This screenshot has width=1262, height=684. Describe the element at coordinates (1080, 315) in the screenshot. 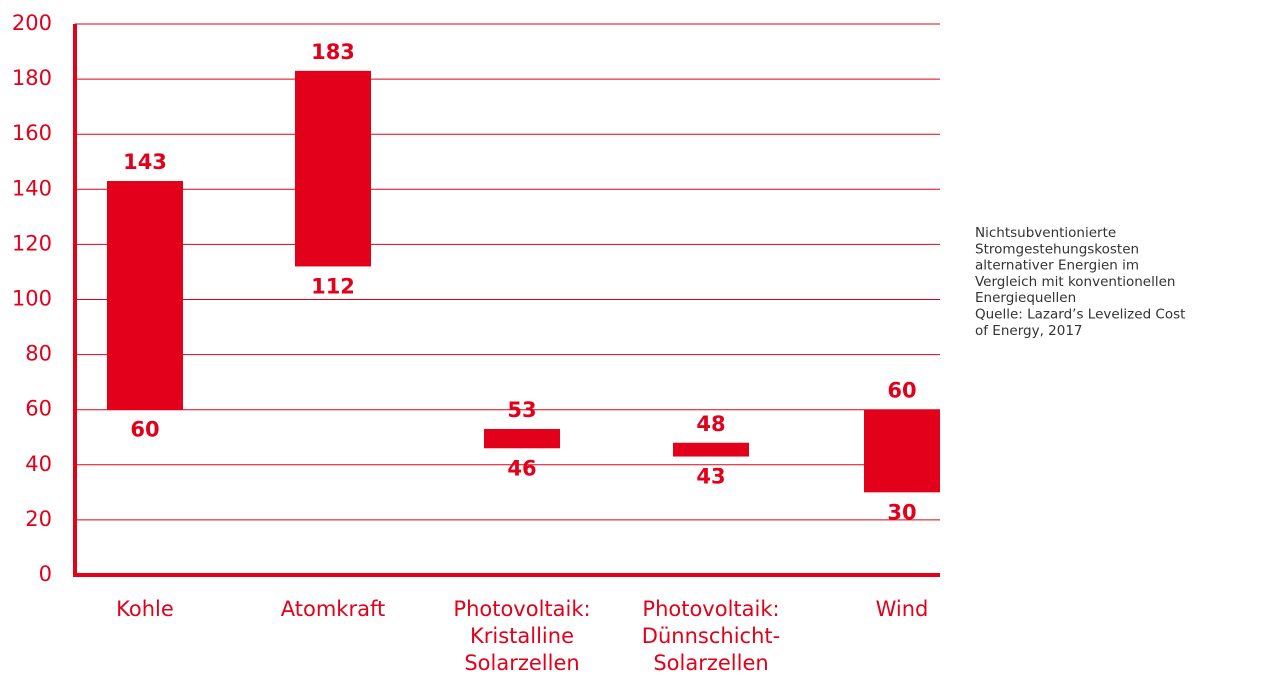

I see `note: Quelle: Lazard’s Levelized Cost` at that location.